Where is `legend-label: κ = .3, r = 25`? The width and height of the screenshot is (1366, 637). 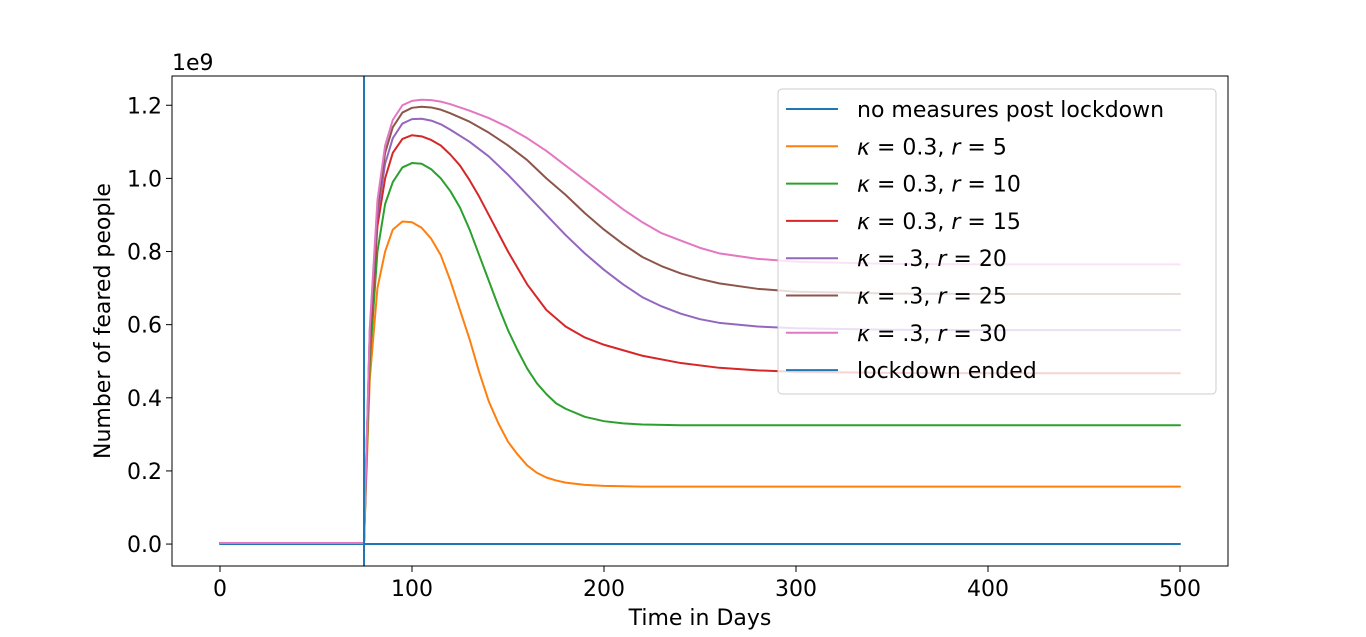 legend-label: κ = .3, r = 25 is located at coordinates (932, 297).